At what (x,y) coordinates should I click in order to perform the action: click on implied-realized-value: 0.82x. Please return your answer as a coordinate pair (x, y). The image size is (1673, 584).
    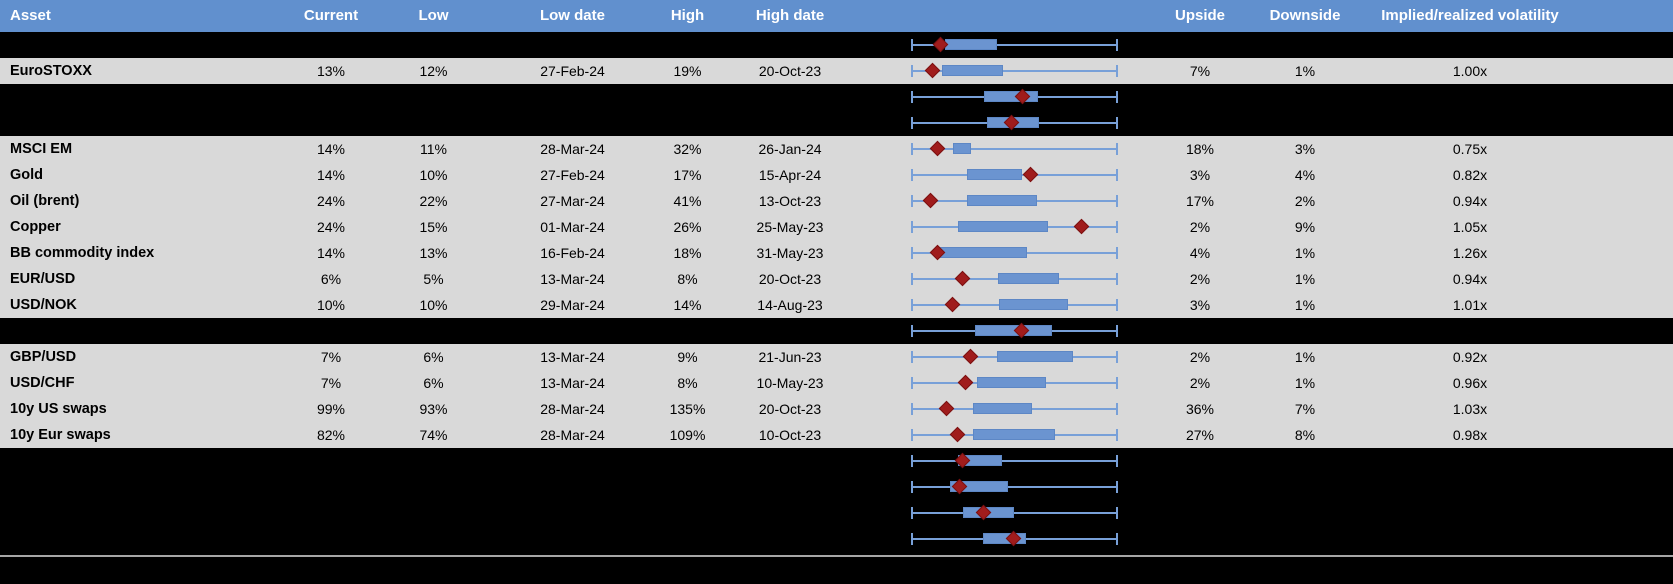
    Looking at the image, I should click on (1470, 175).